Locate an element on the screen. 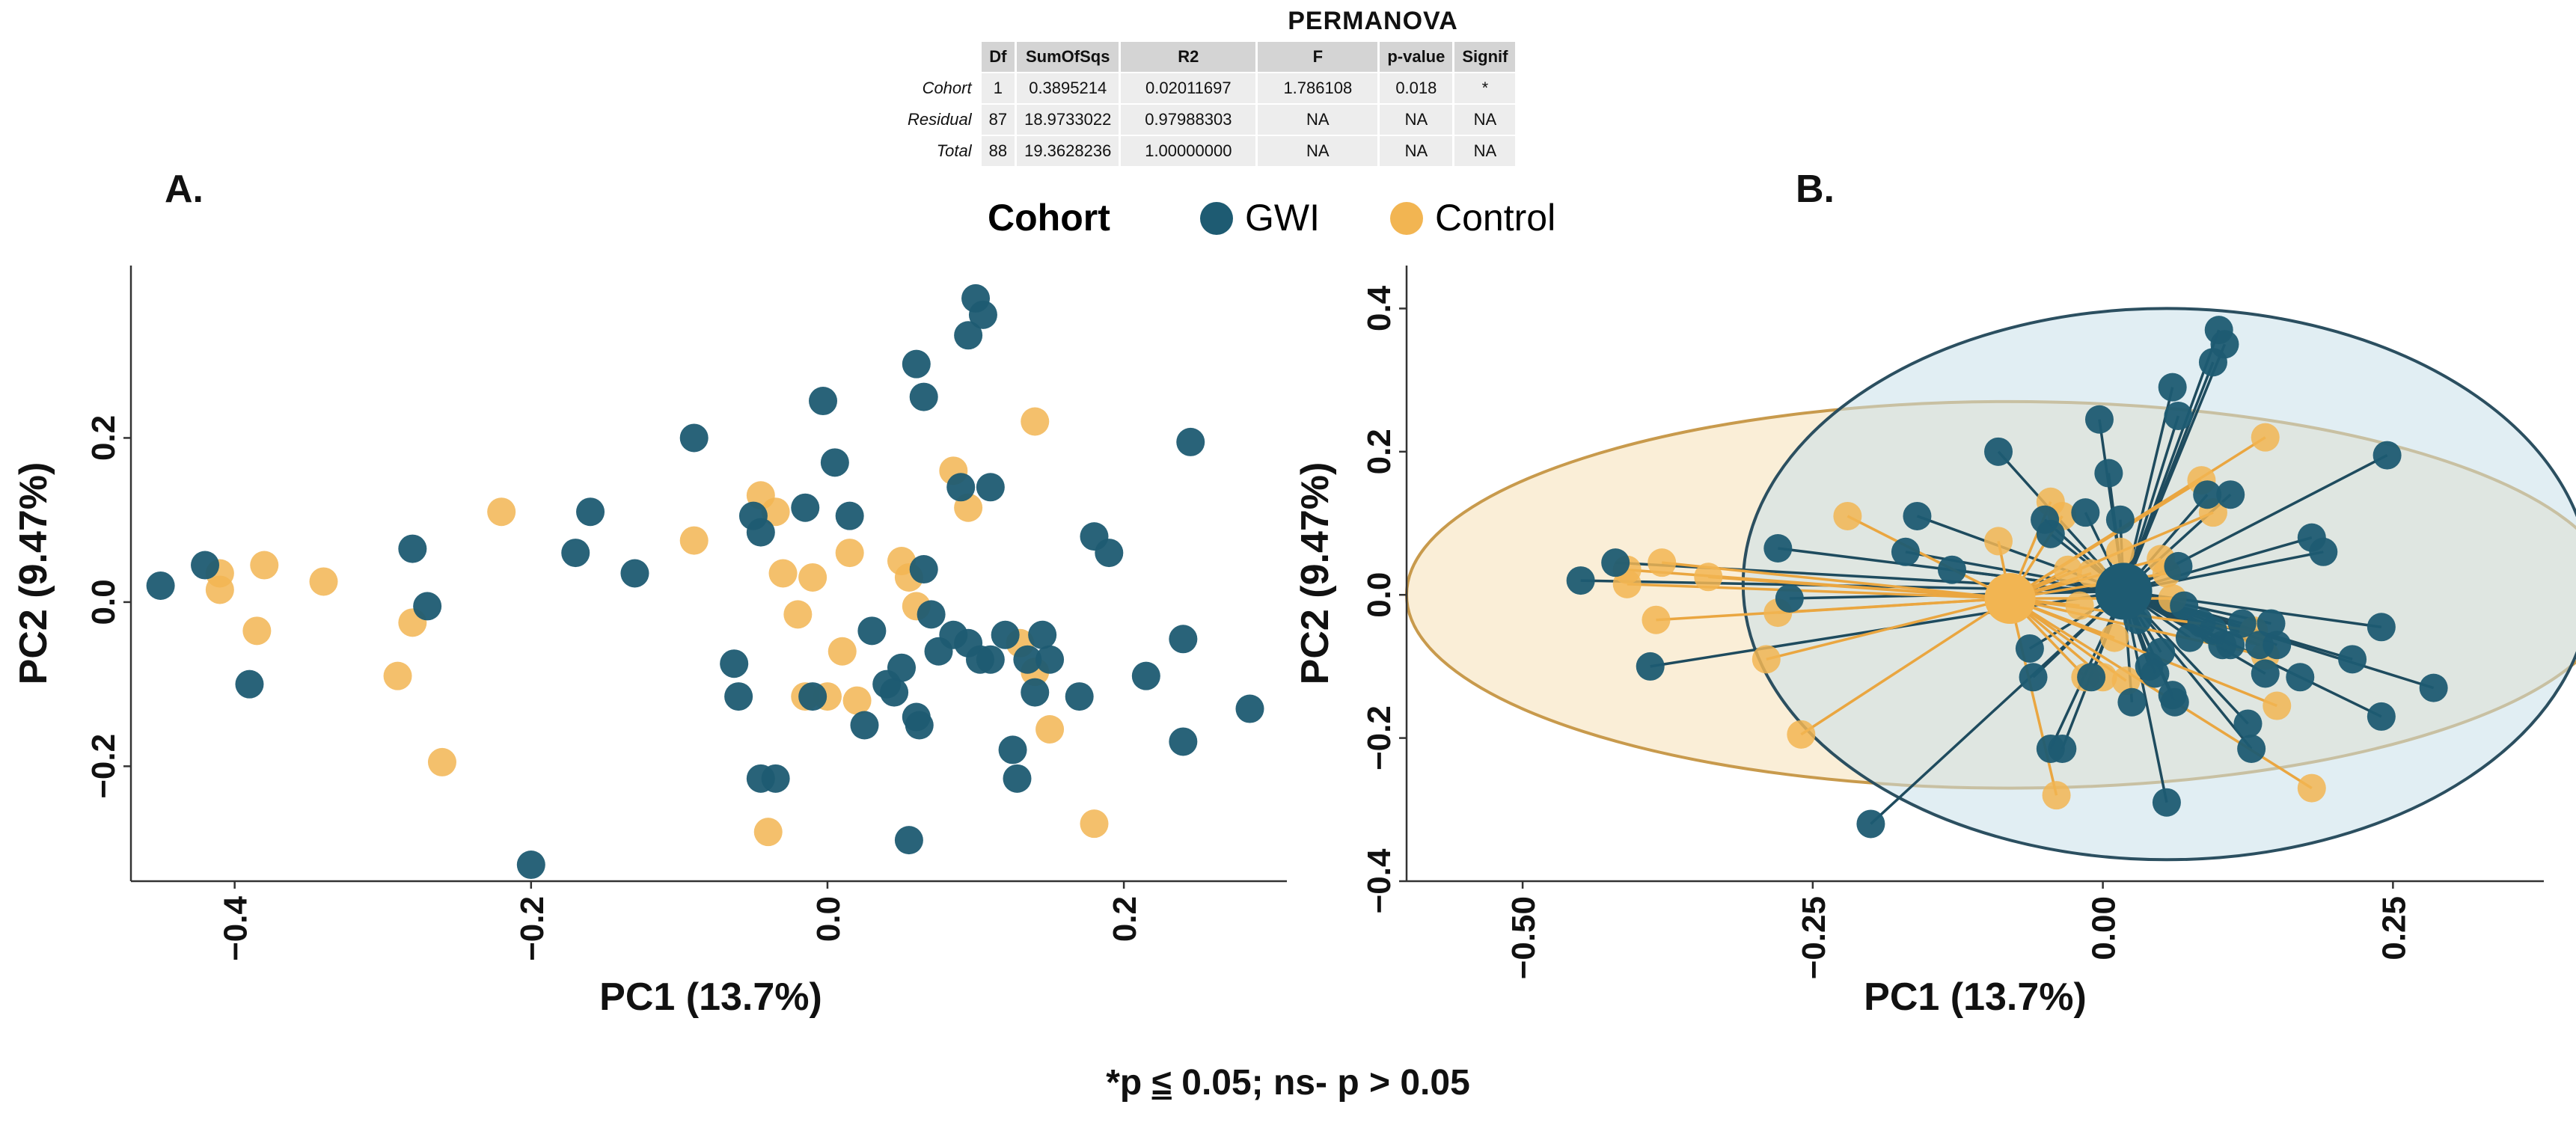  x-tick-label: −0.2 is located at coordinates (532, 928).